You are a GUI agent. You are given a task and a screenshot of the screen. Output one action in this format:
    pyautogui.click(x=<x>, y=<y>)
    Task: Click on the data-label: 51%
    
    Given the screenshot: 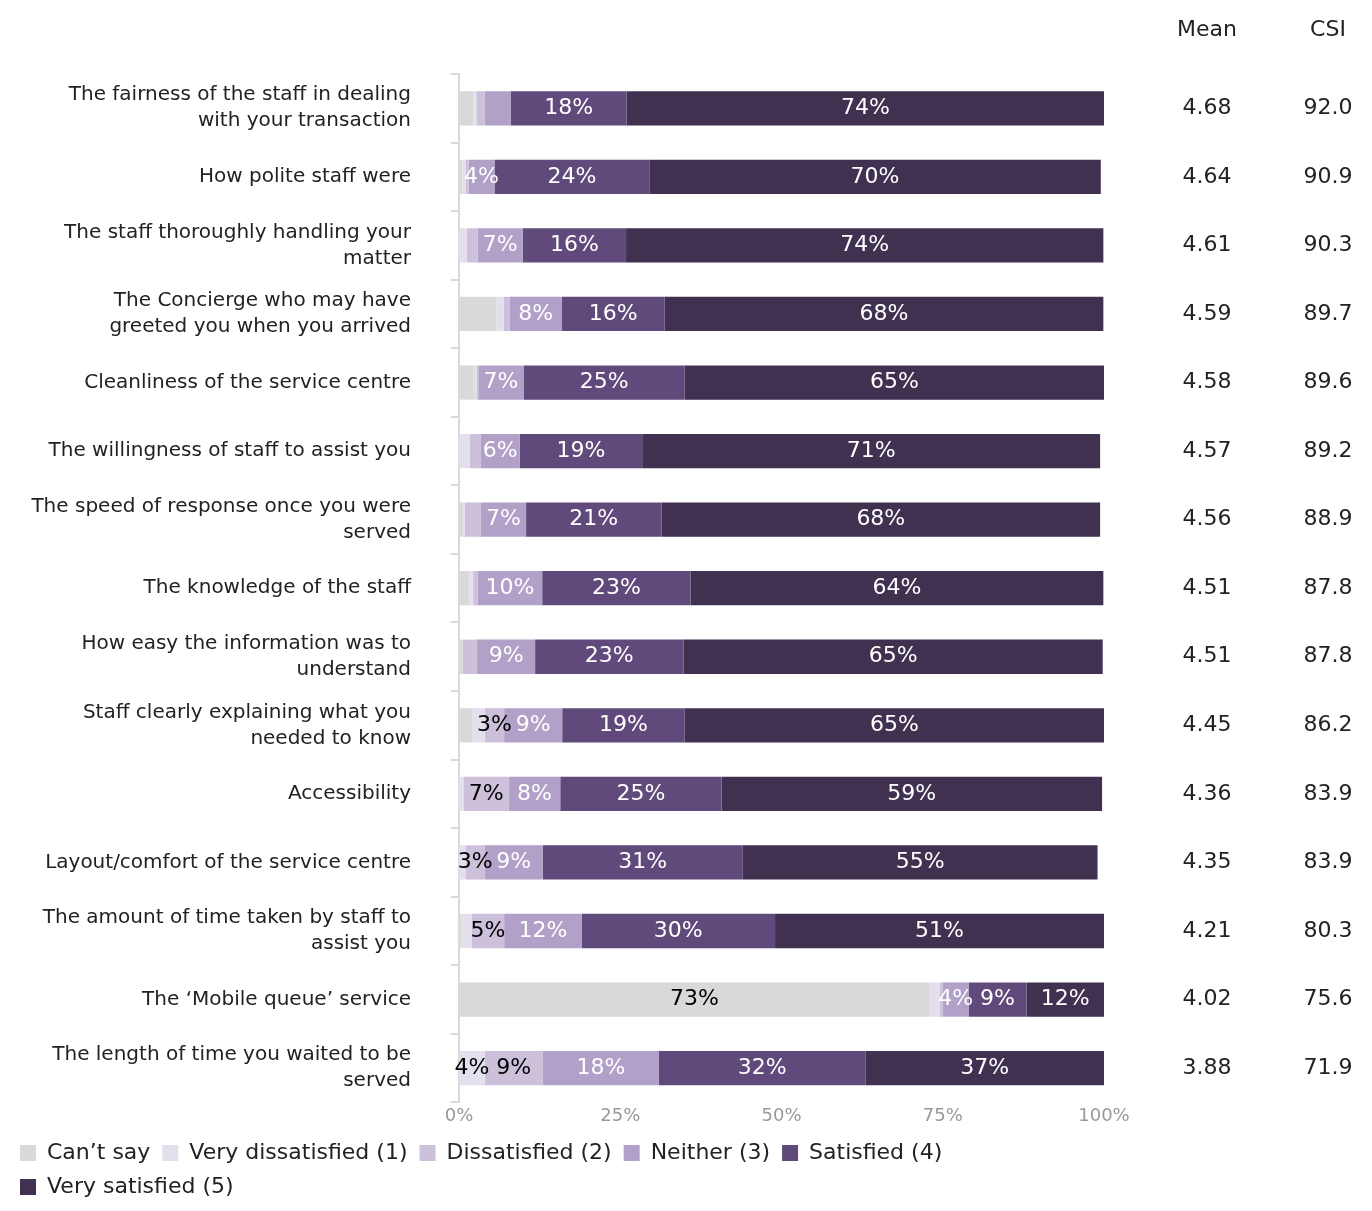 What is the action you would take?
    pyautogui.click(x=939, y=929)
    